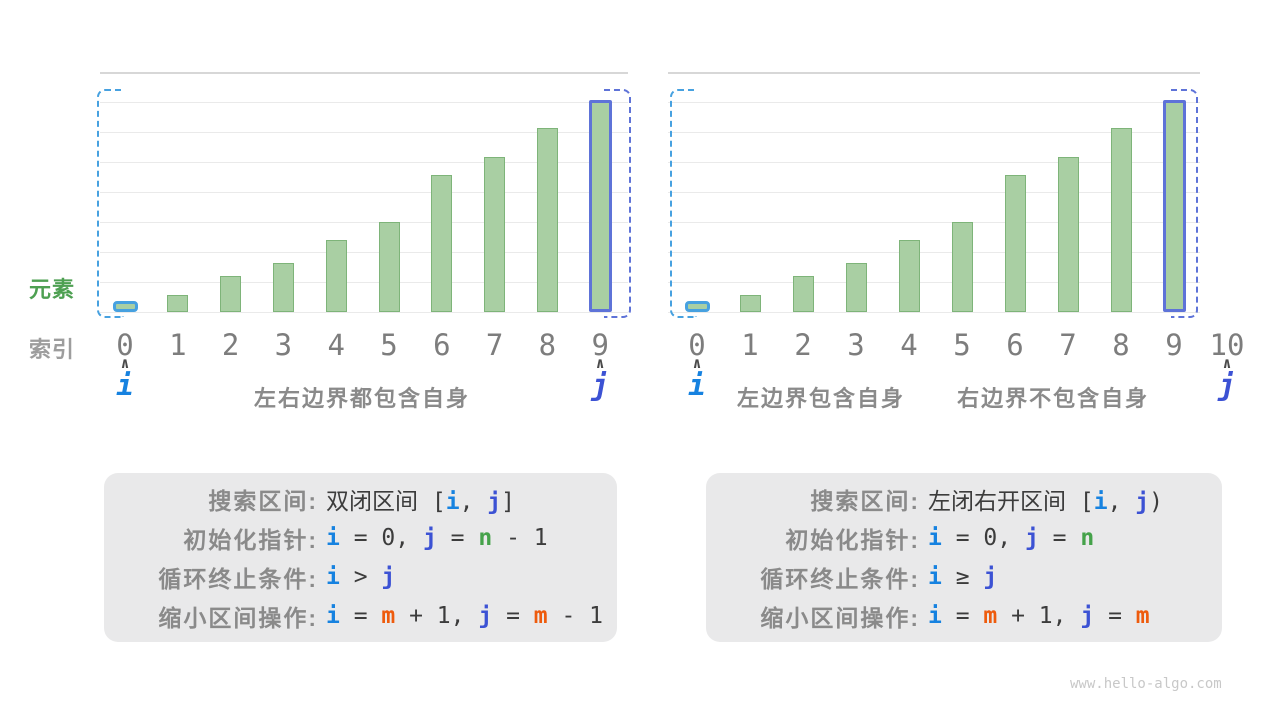 Image resolution: width=1280 pixels, height=720 pixels. Describe the element at coordinates (1053, 398) in the screenshot. I see `boundary-caption: 右边界不包含自身` at that location.